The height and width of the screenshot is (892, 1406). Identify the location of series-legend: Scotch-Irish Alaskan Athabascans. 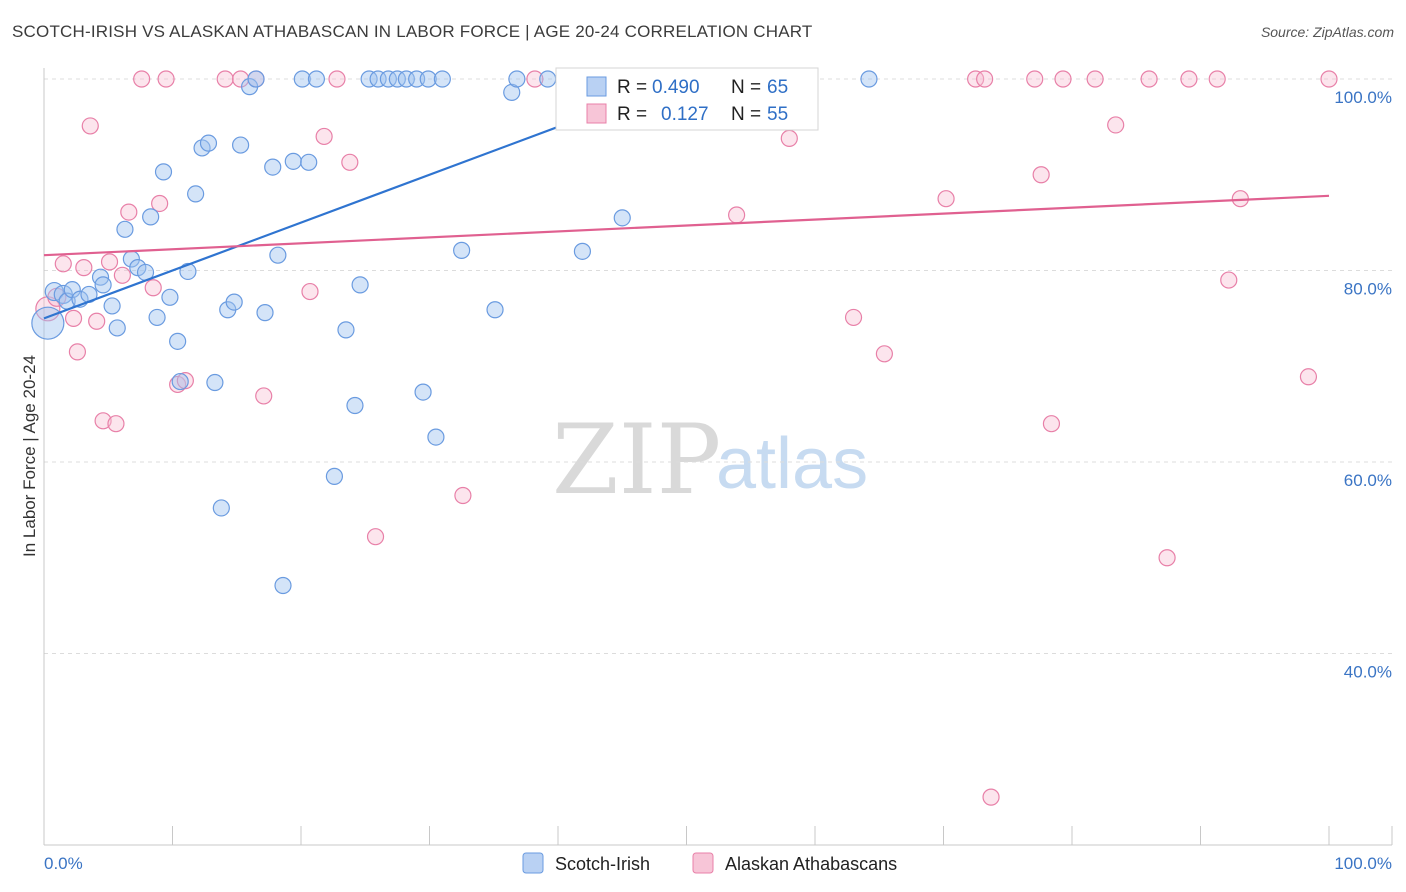
(709, 863).